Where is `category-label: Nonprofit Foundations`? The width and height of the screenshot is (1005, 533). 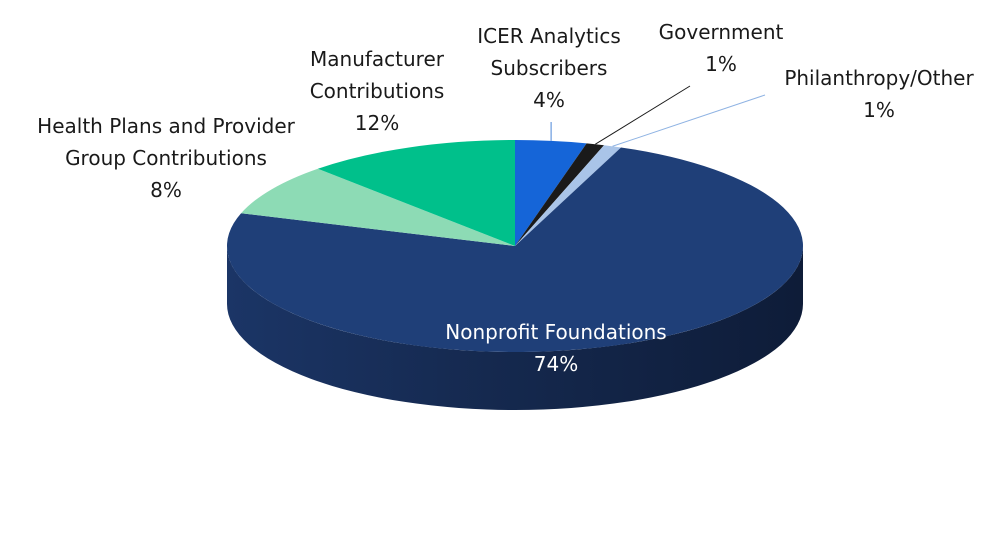 category-label: Nonprofit Foundations is located at coordinates (555, 332).